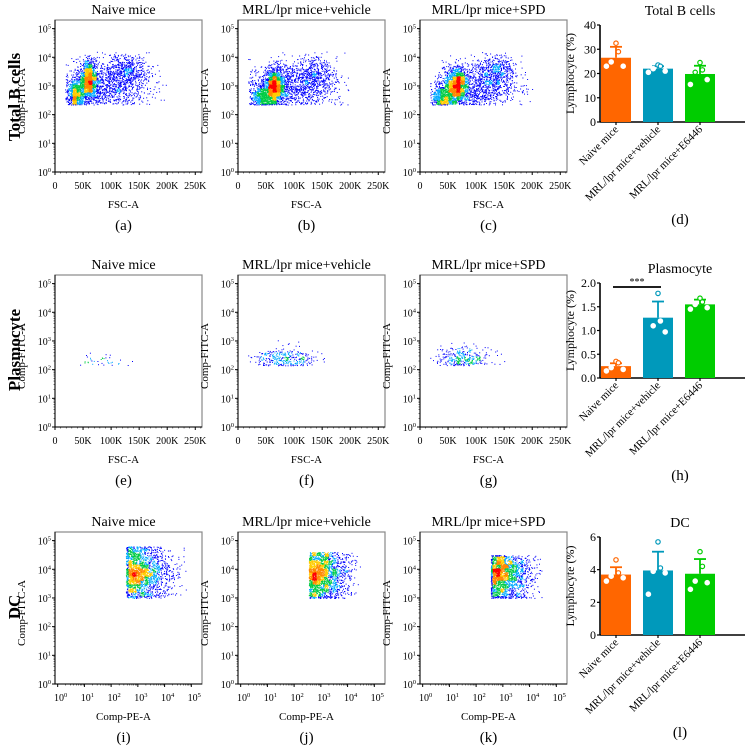 The width and height of the screenshot is (746, 746). Describe the element at coordinates (227, 144) in the screenshot. I see `y-tick-label: 101` at that location.